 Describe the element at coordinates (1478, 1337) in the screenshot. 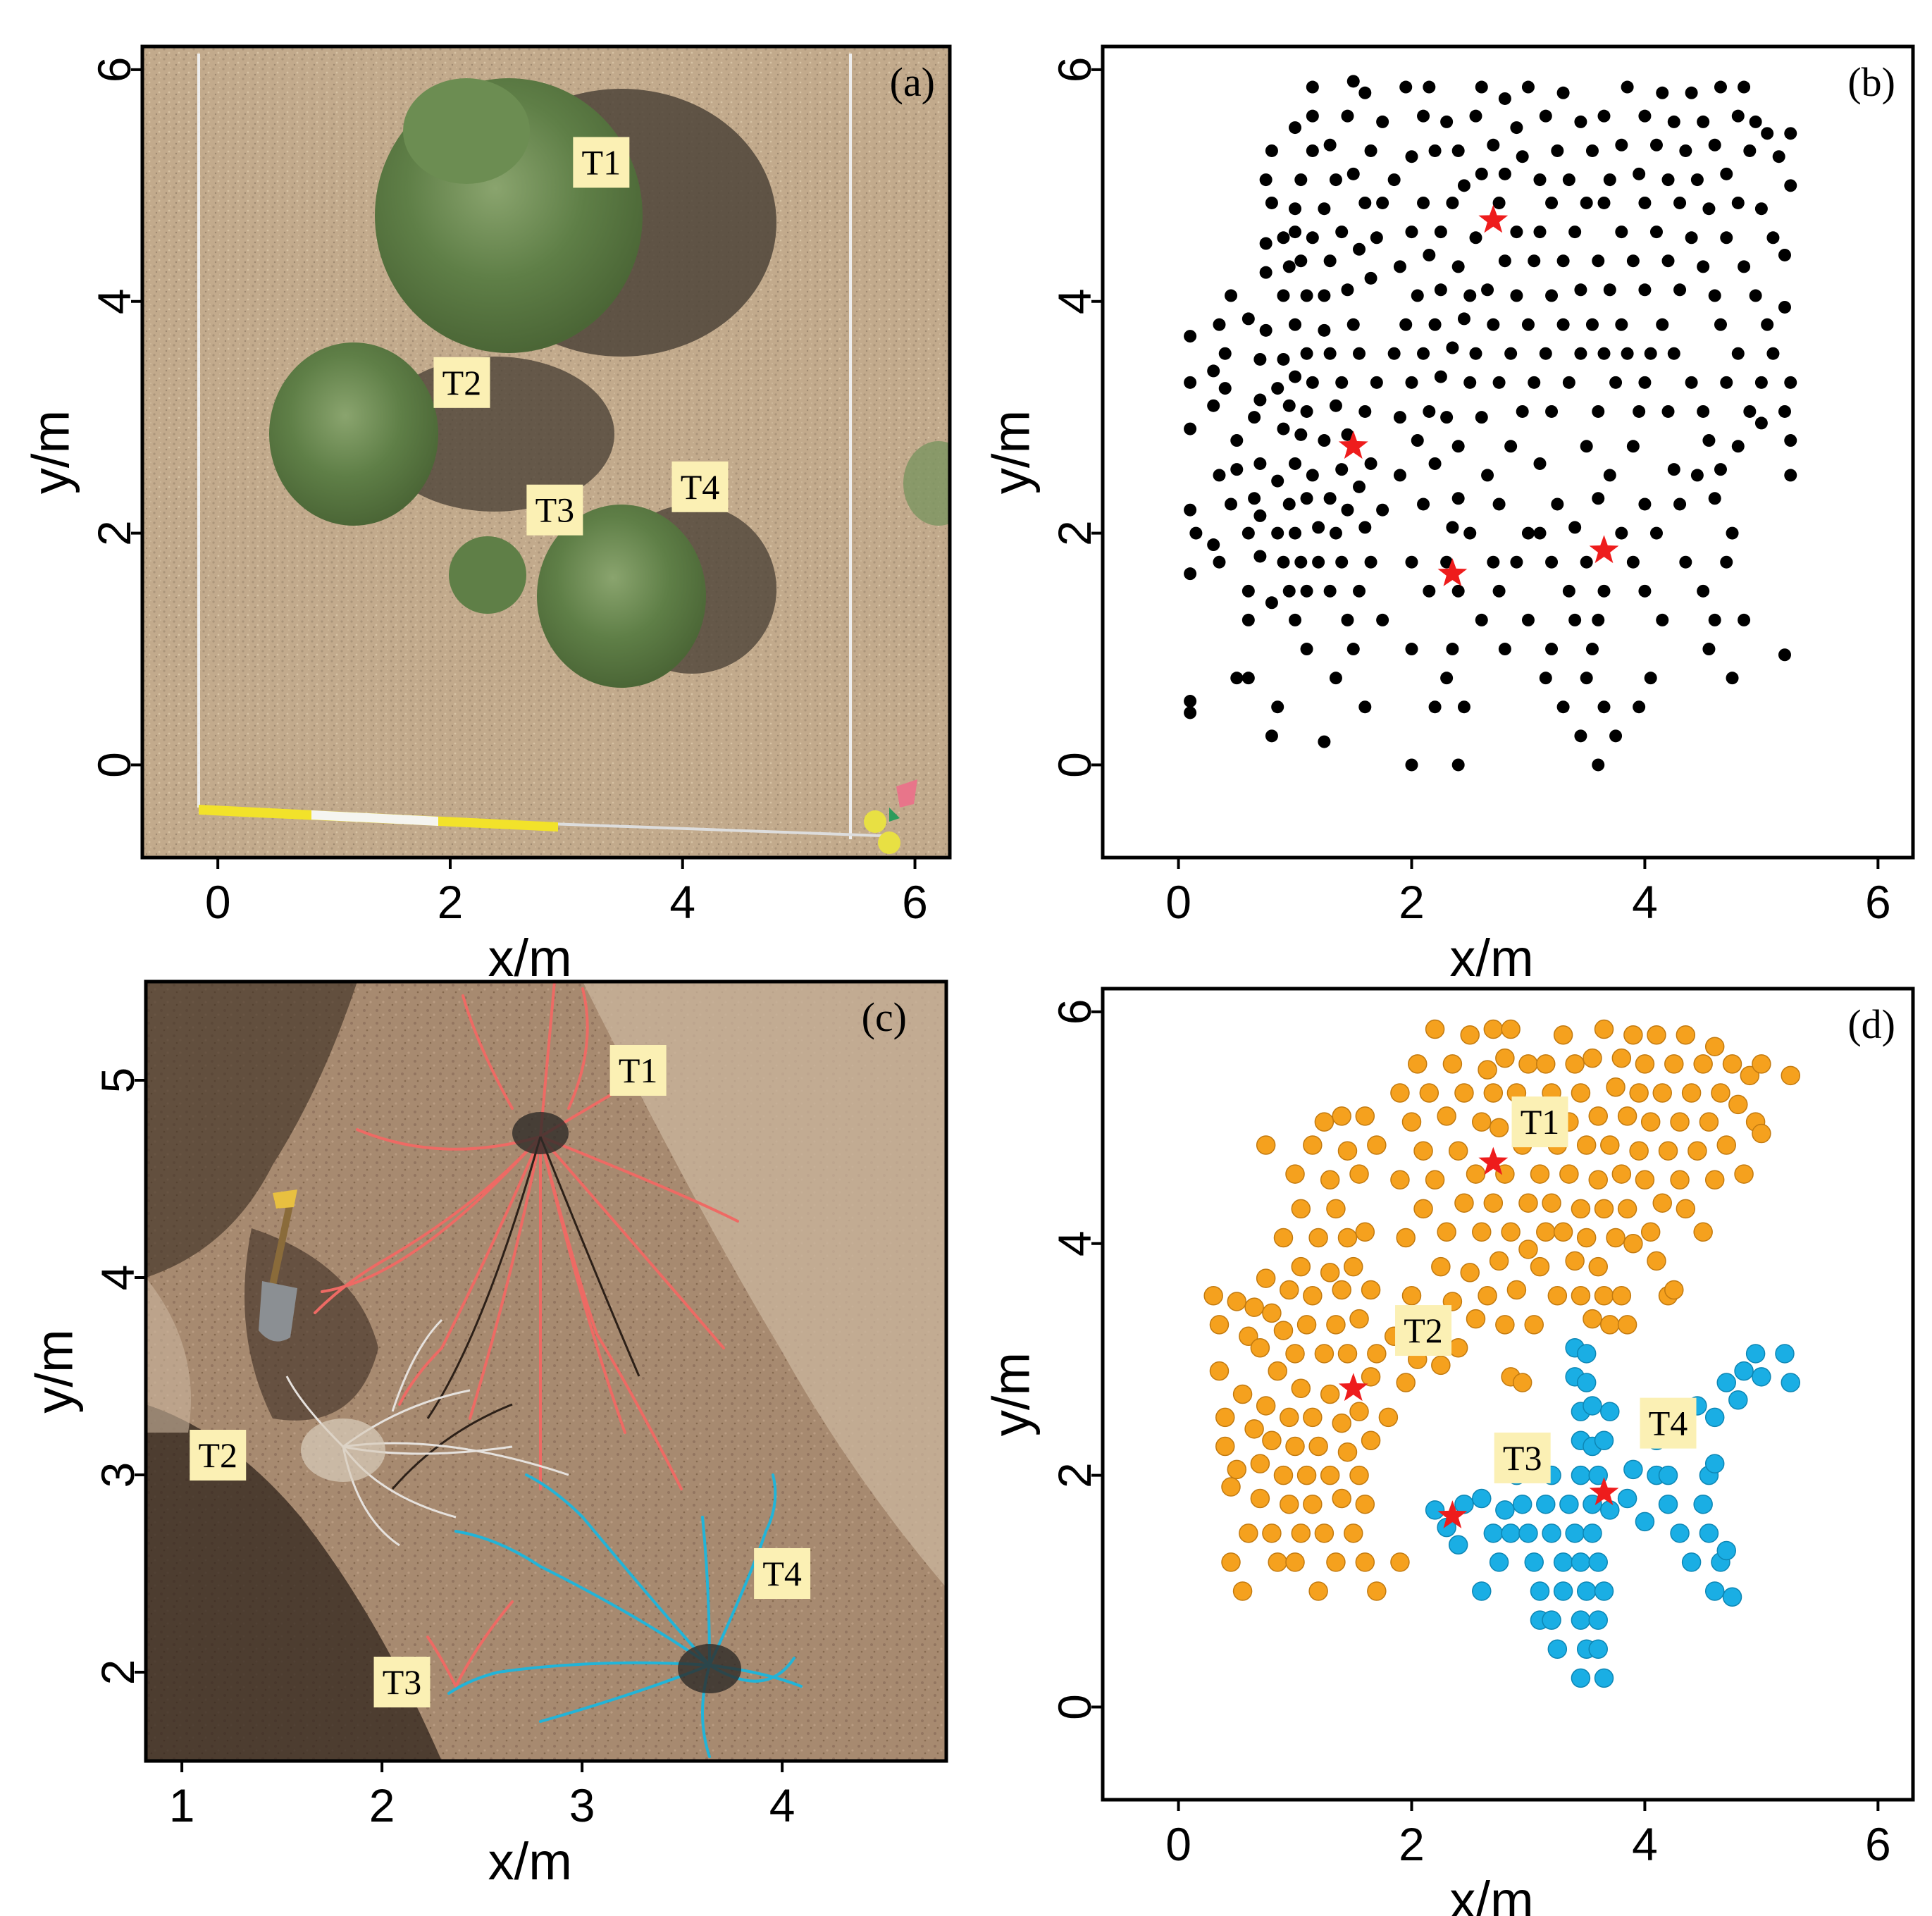

I see `panel-d-stems` at that location.